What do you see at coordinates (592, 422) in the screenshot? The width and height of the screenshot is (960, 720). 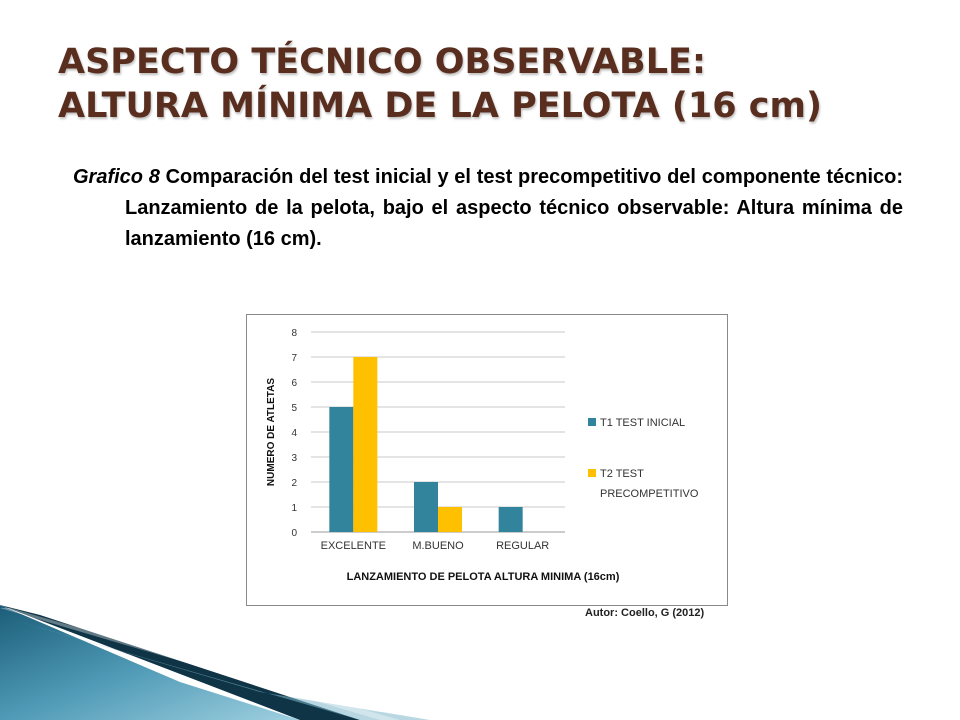 I see `legend-swatch-t1` at bounding box center [592, 422].